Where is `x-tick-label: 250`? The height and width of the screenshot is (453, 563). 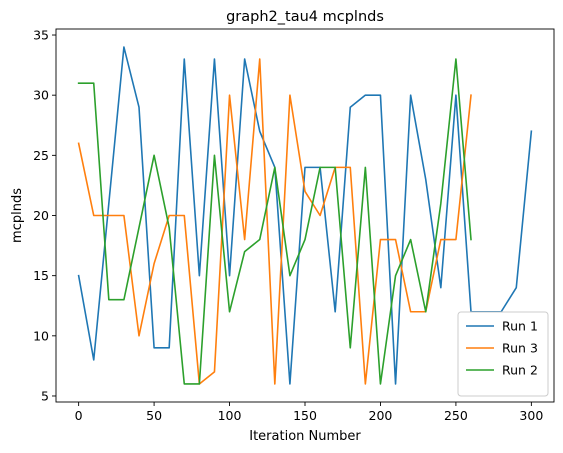 x-tick-label: 250 is located at coordinates (456, 415).